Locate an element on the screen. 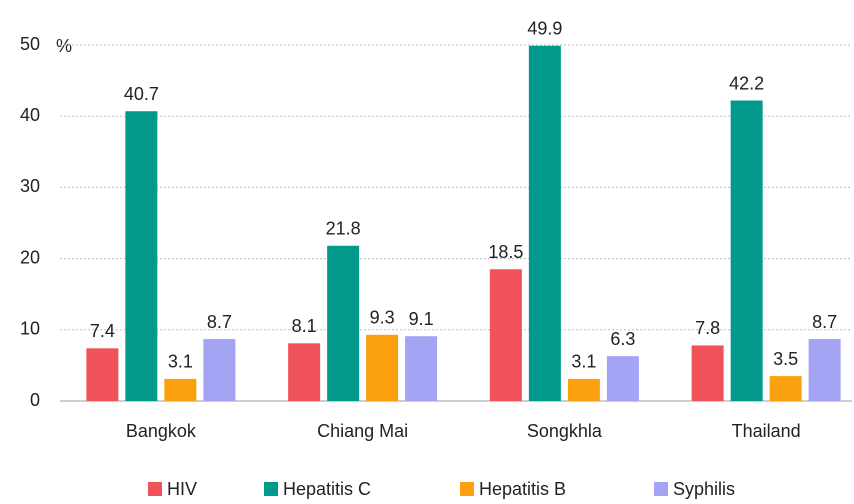  data-label: 3.5 is located at coordinates (785, 359).